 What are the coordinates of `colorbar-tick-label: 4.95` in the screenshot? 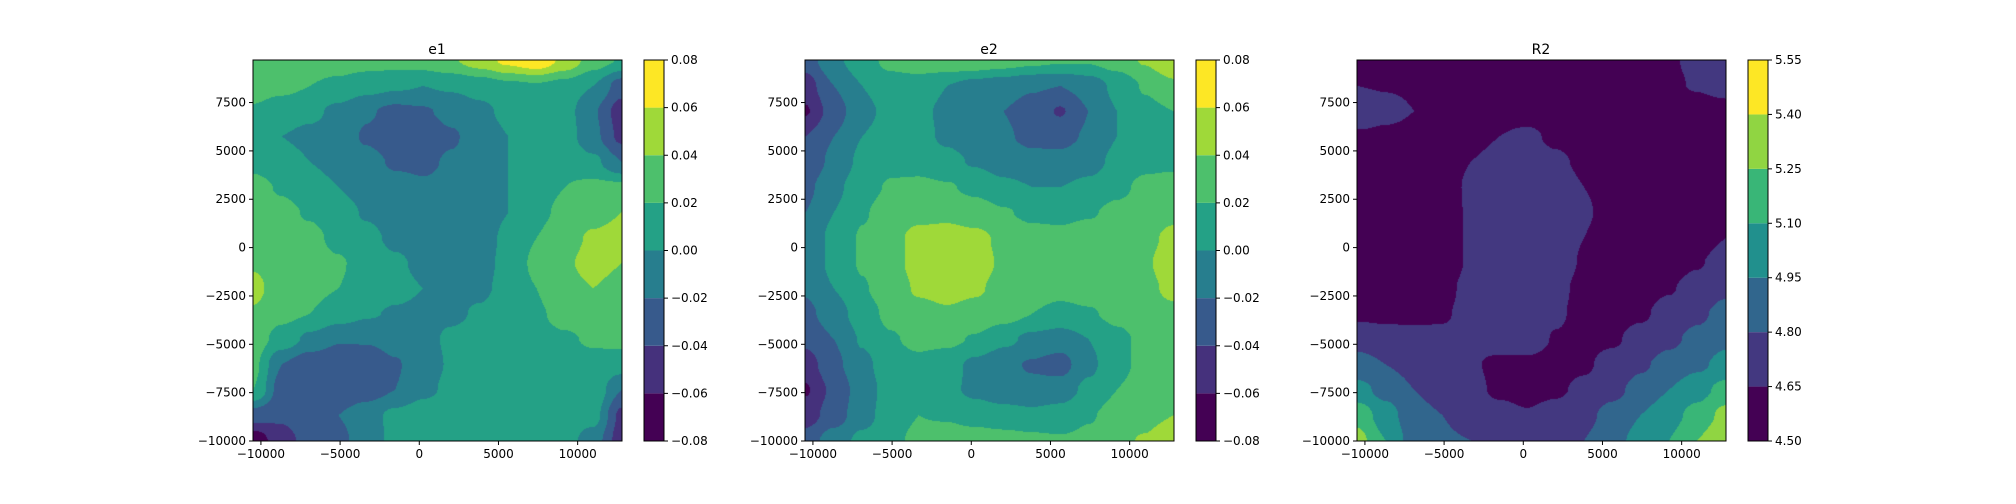 It's located at (1788, 278).